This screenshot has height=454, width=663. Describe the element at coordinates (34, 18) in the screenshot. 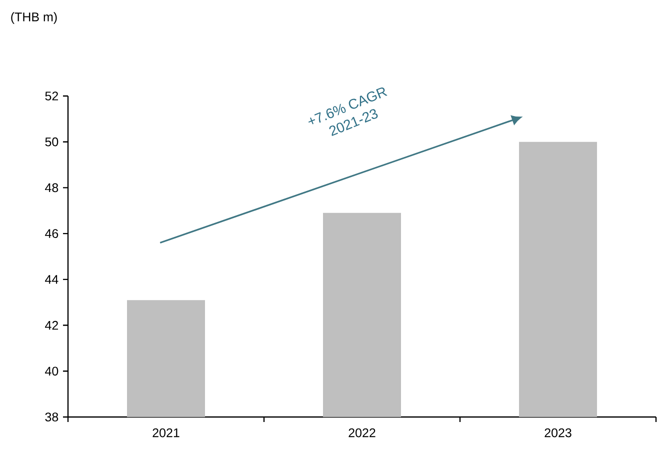

I see `text: (THB m)` at that location.